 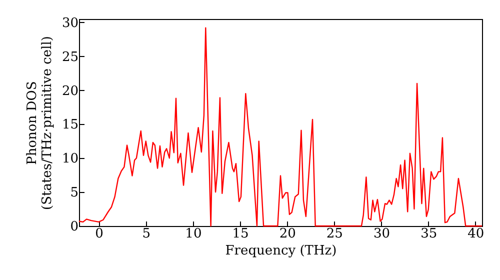 I want to click on x-tick-label: 10, so click(x=193, y=234).